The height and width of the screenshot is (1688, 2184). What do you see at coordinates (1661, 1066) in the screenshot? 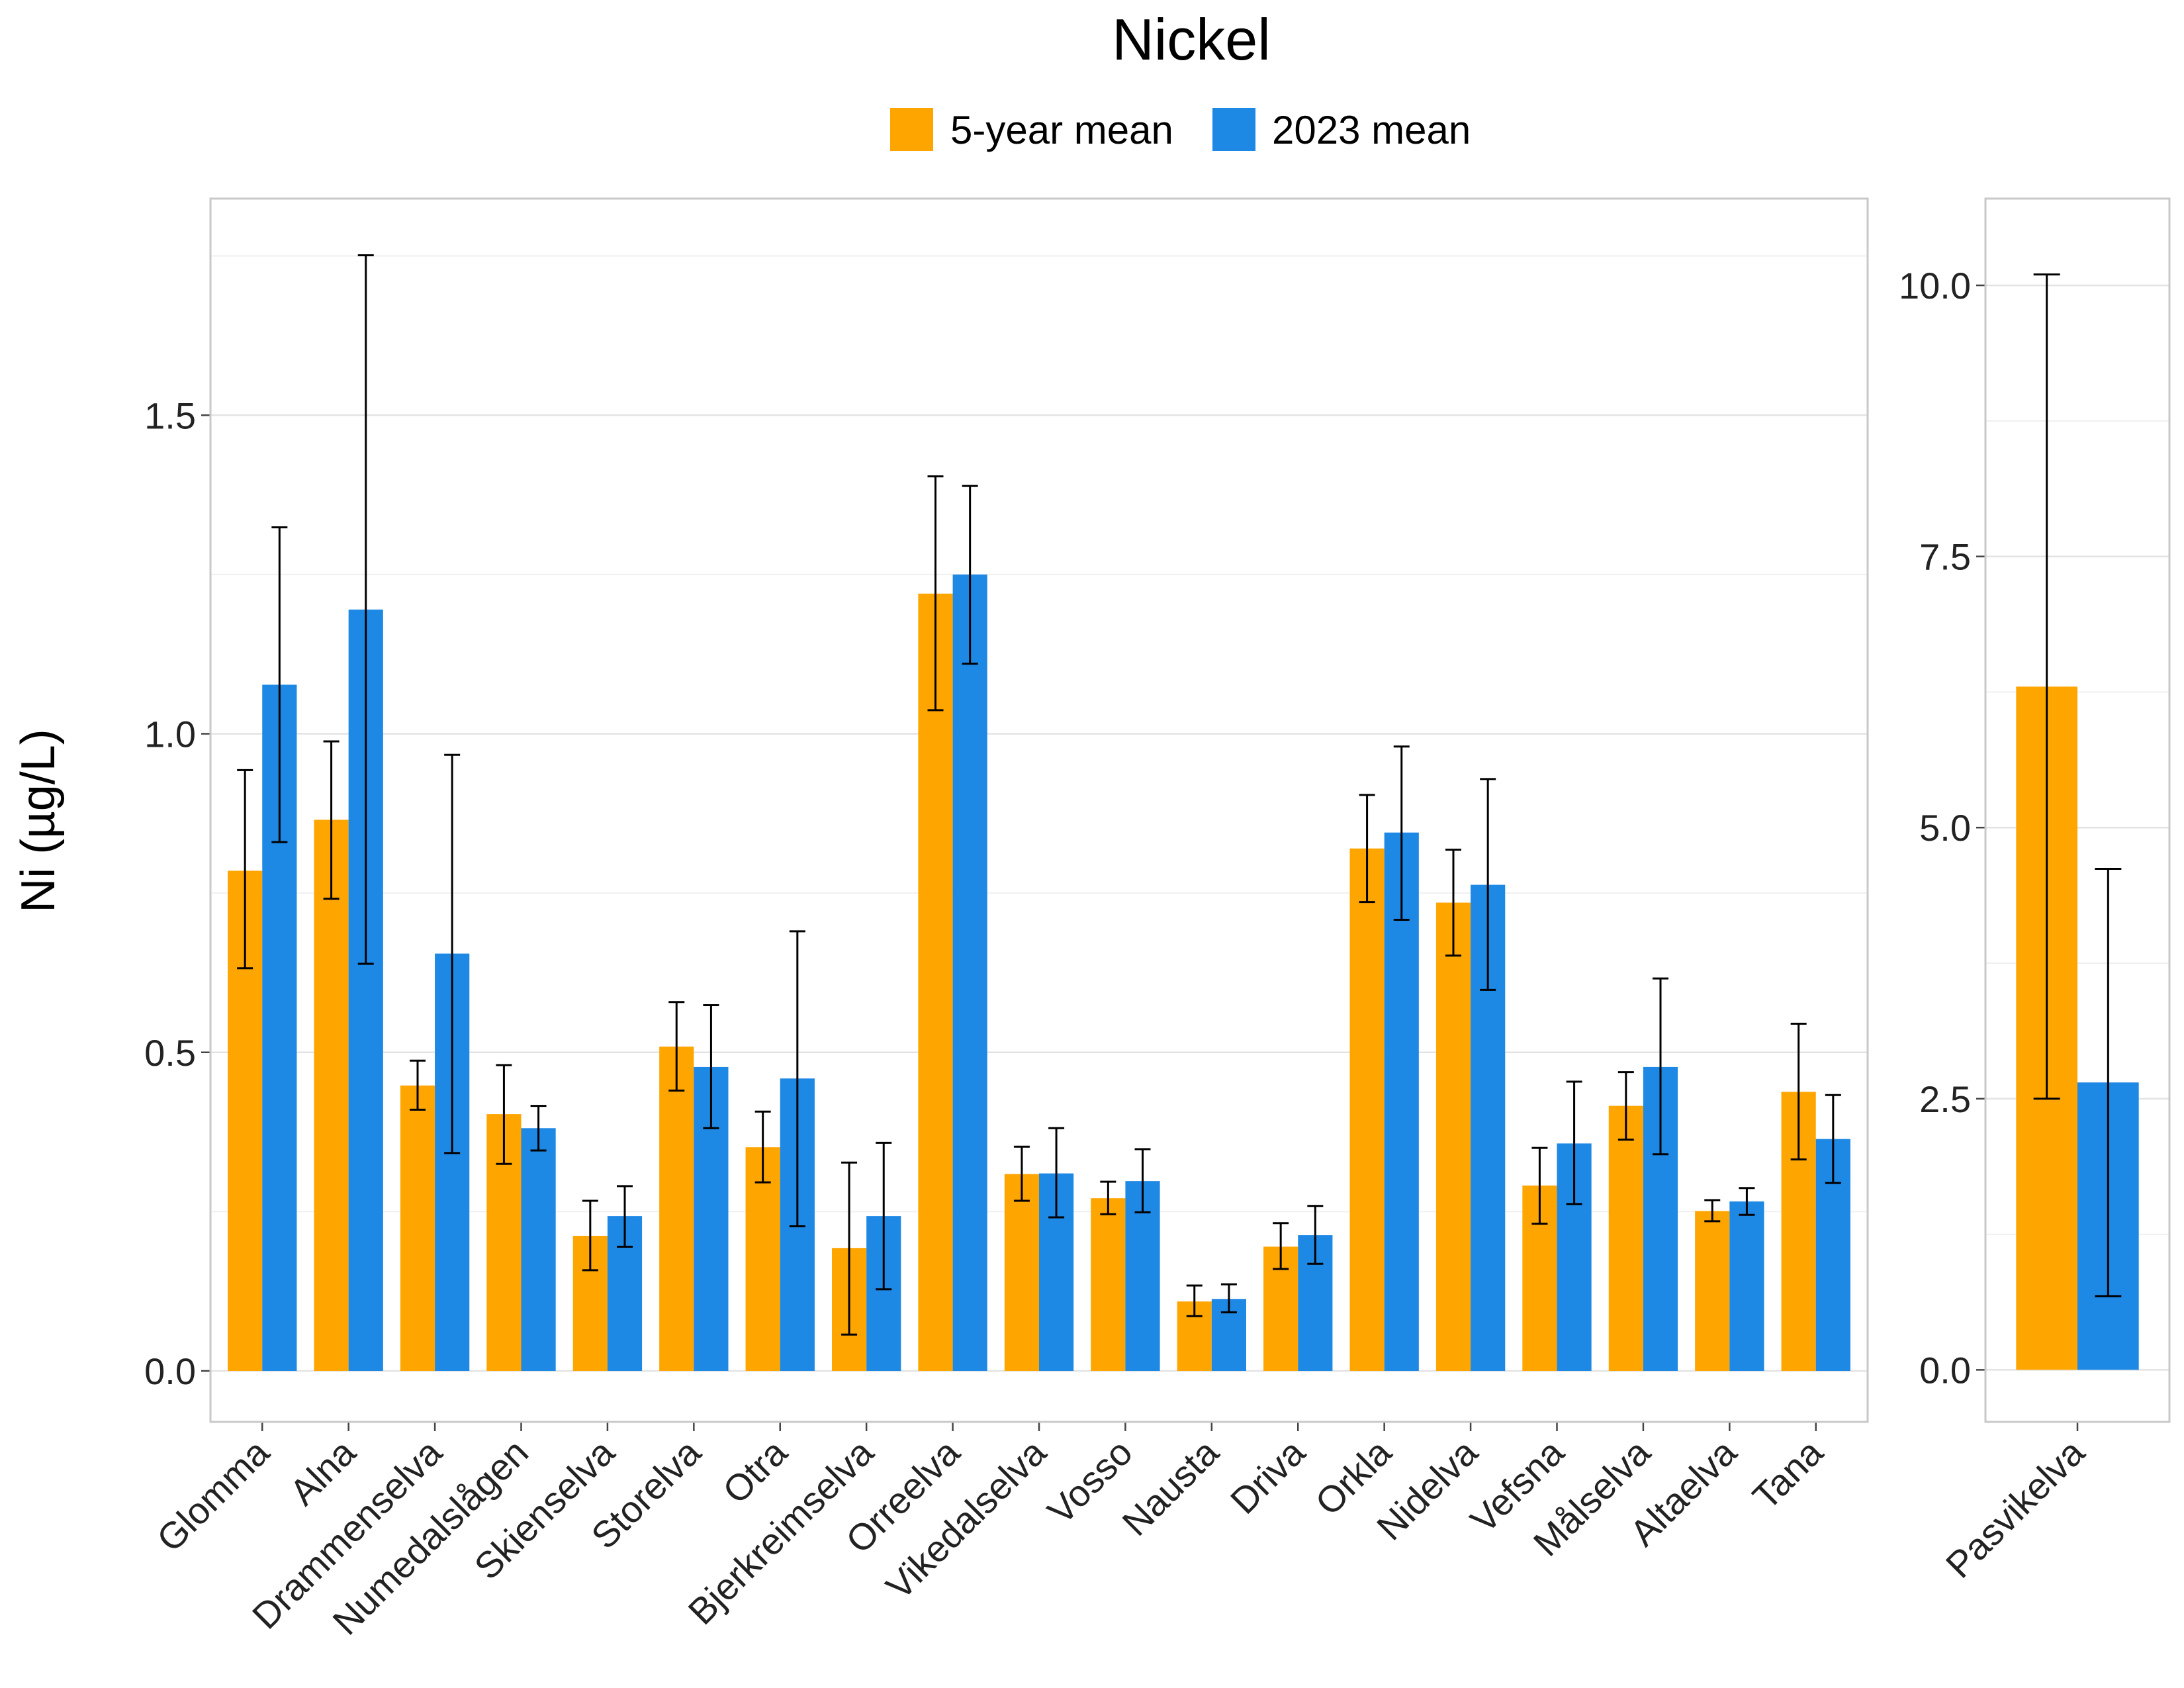
I see `error-bar-malselva-2023-mean` at bounding box center [1661, 1066].